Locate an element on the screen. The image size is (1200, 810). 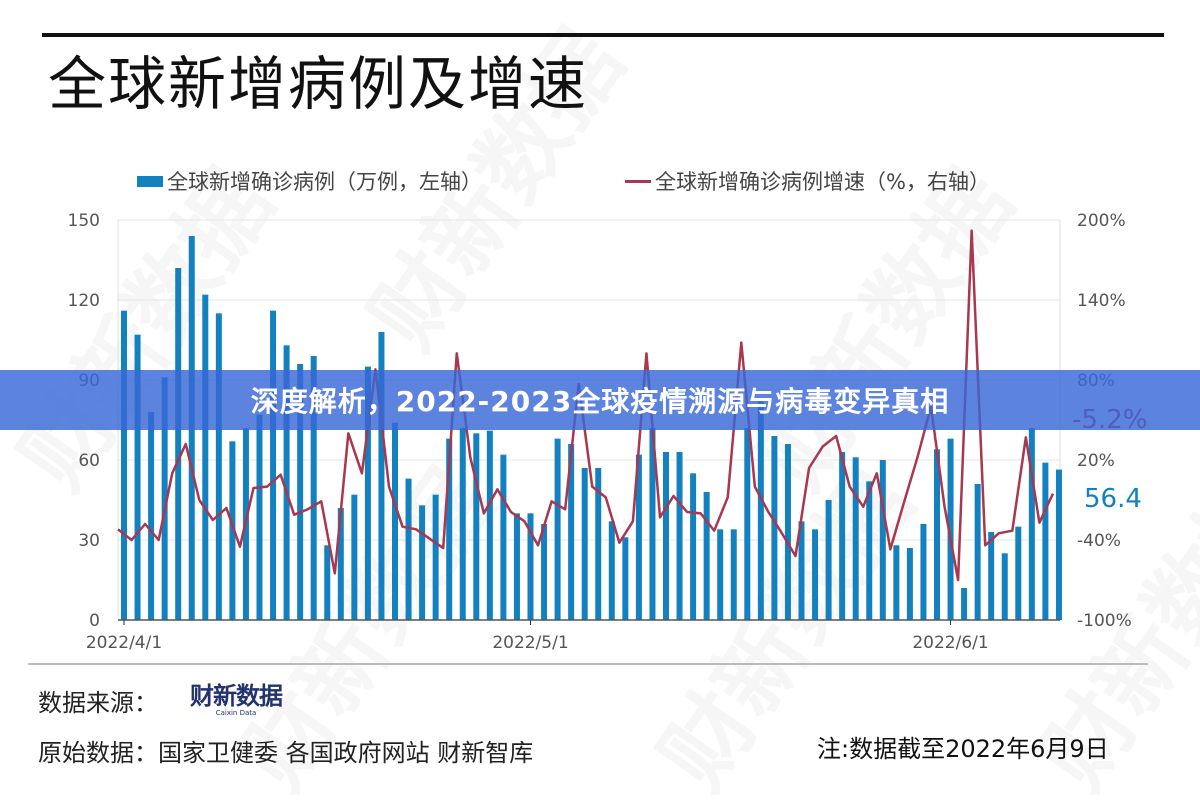
raw-data-sources: 原始数据：国家卫健委 各国政府网站 财新智库 is located at coordinates (286, 753).